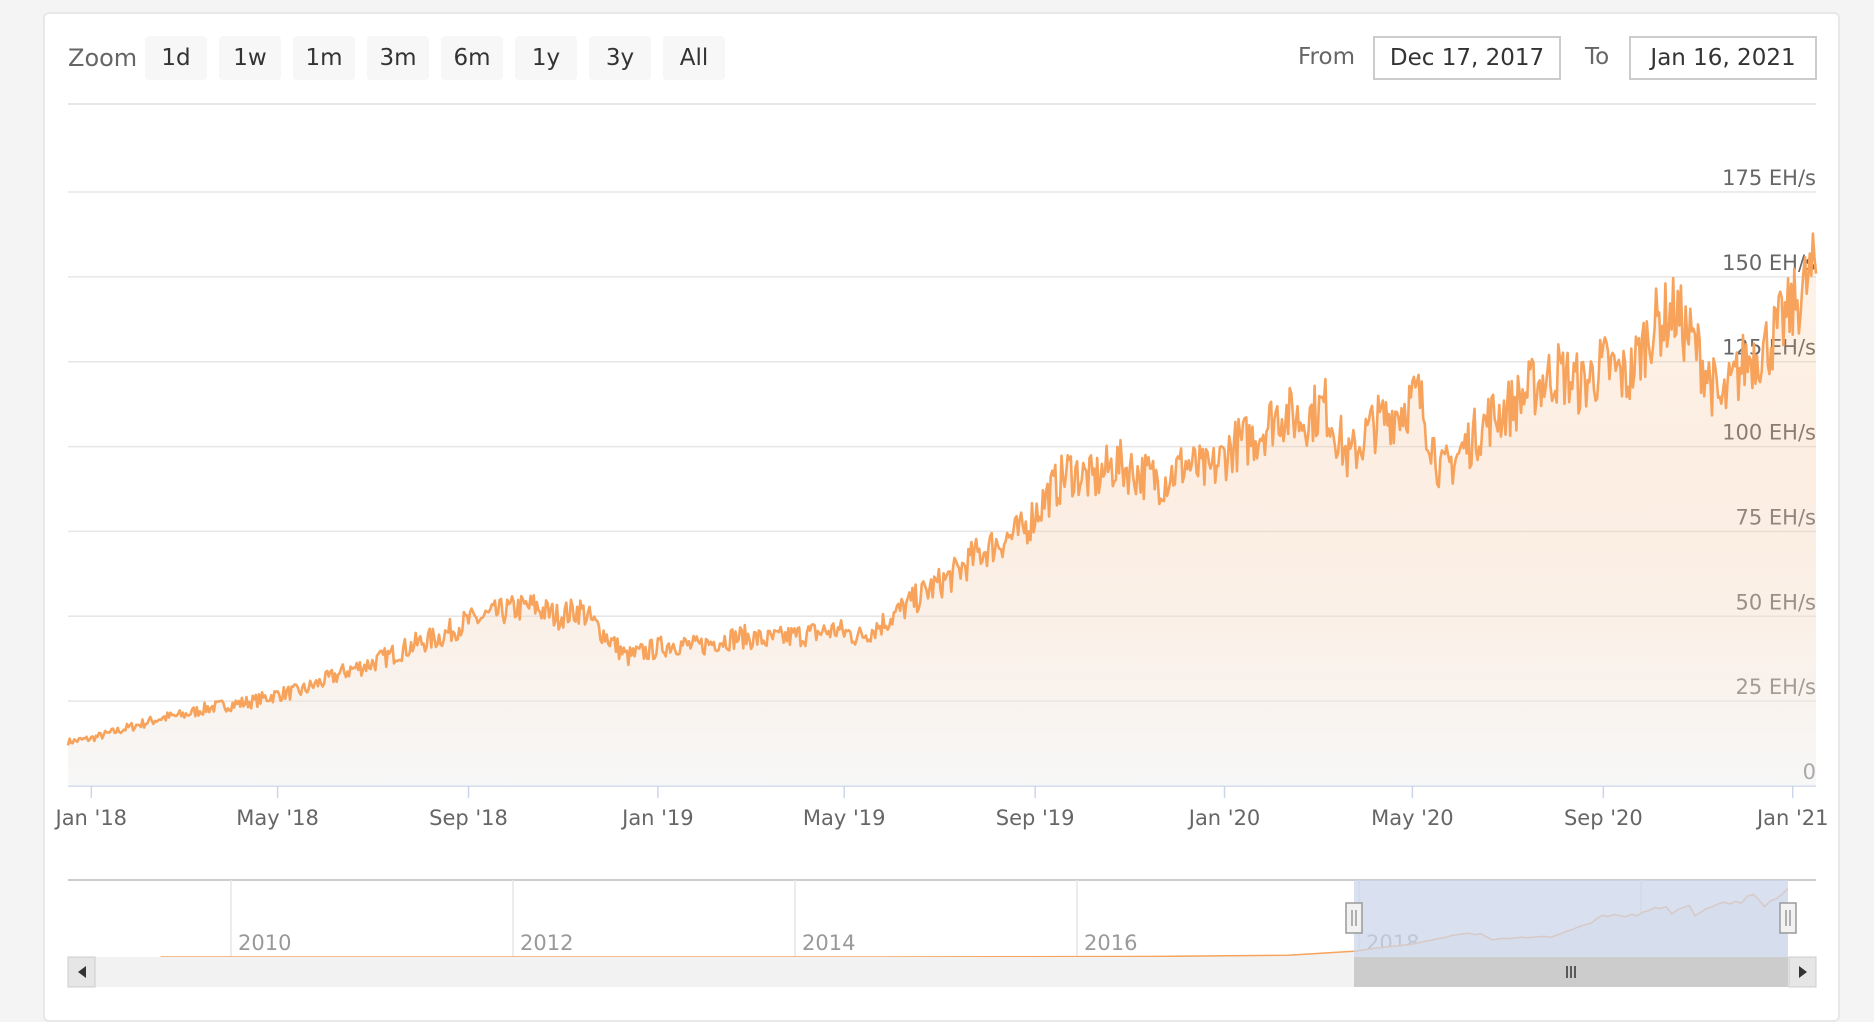 This screenshot has width=1874, height=1022. Describe the element at coordinates (546, 943) in the screenshot. I see `navigator-year-label: 2012` at that location.